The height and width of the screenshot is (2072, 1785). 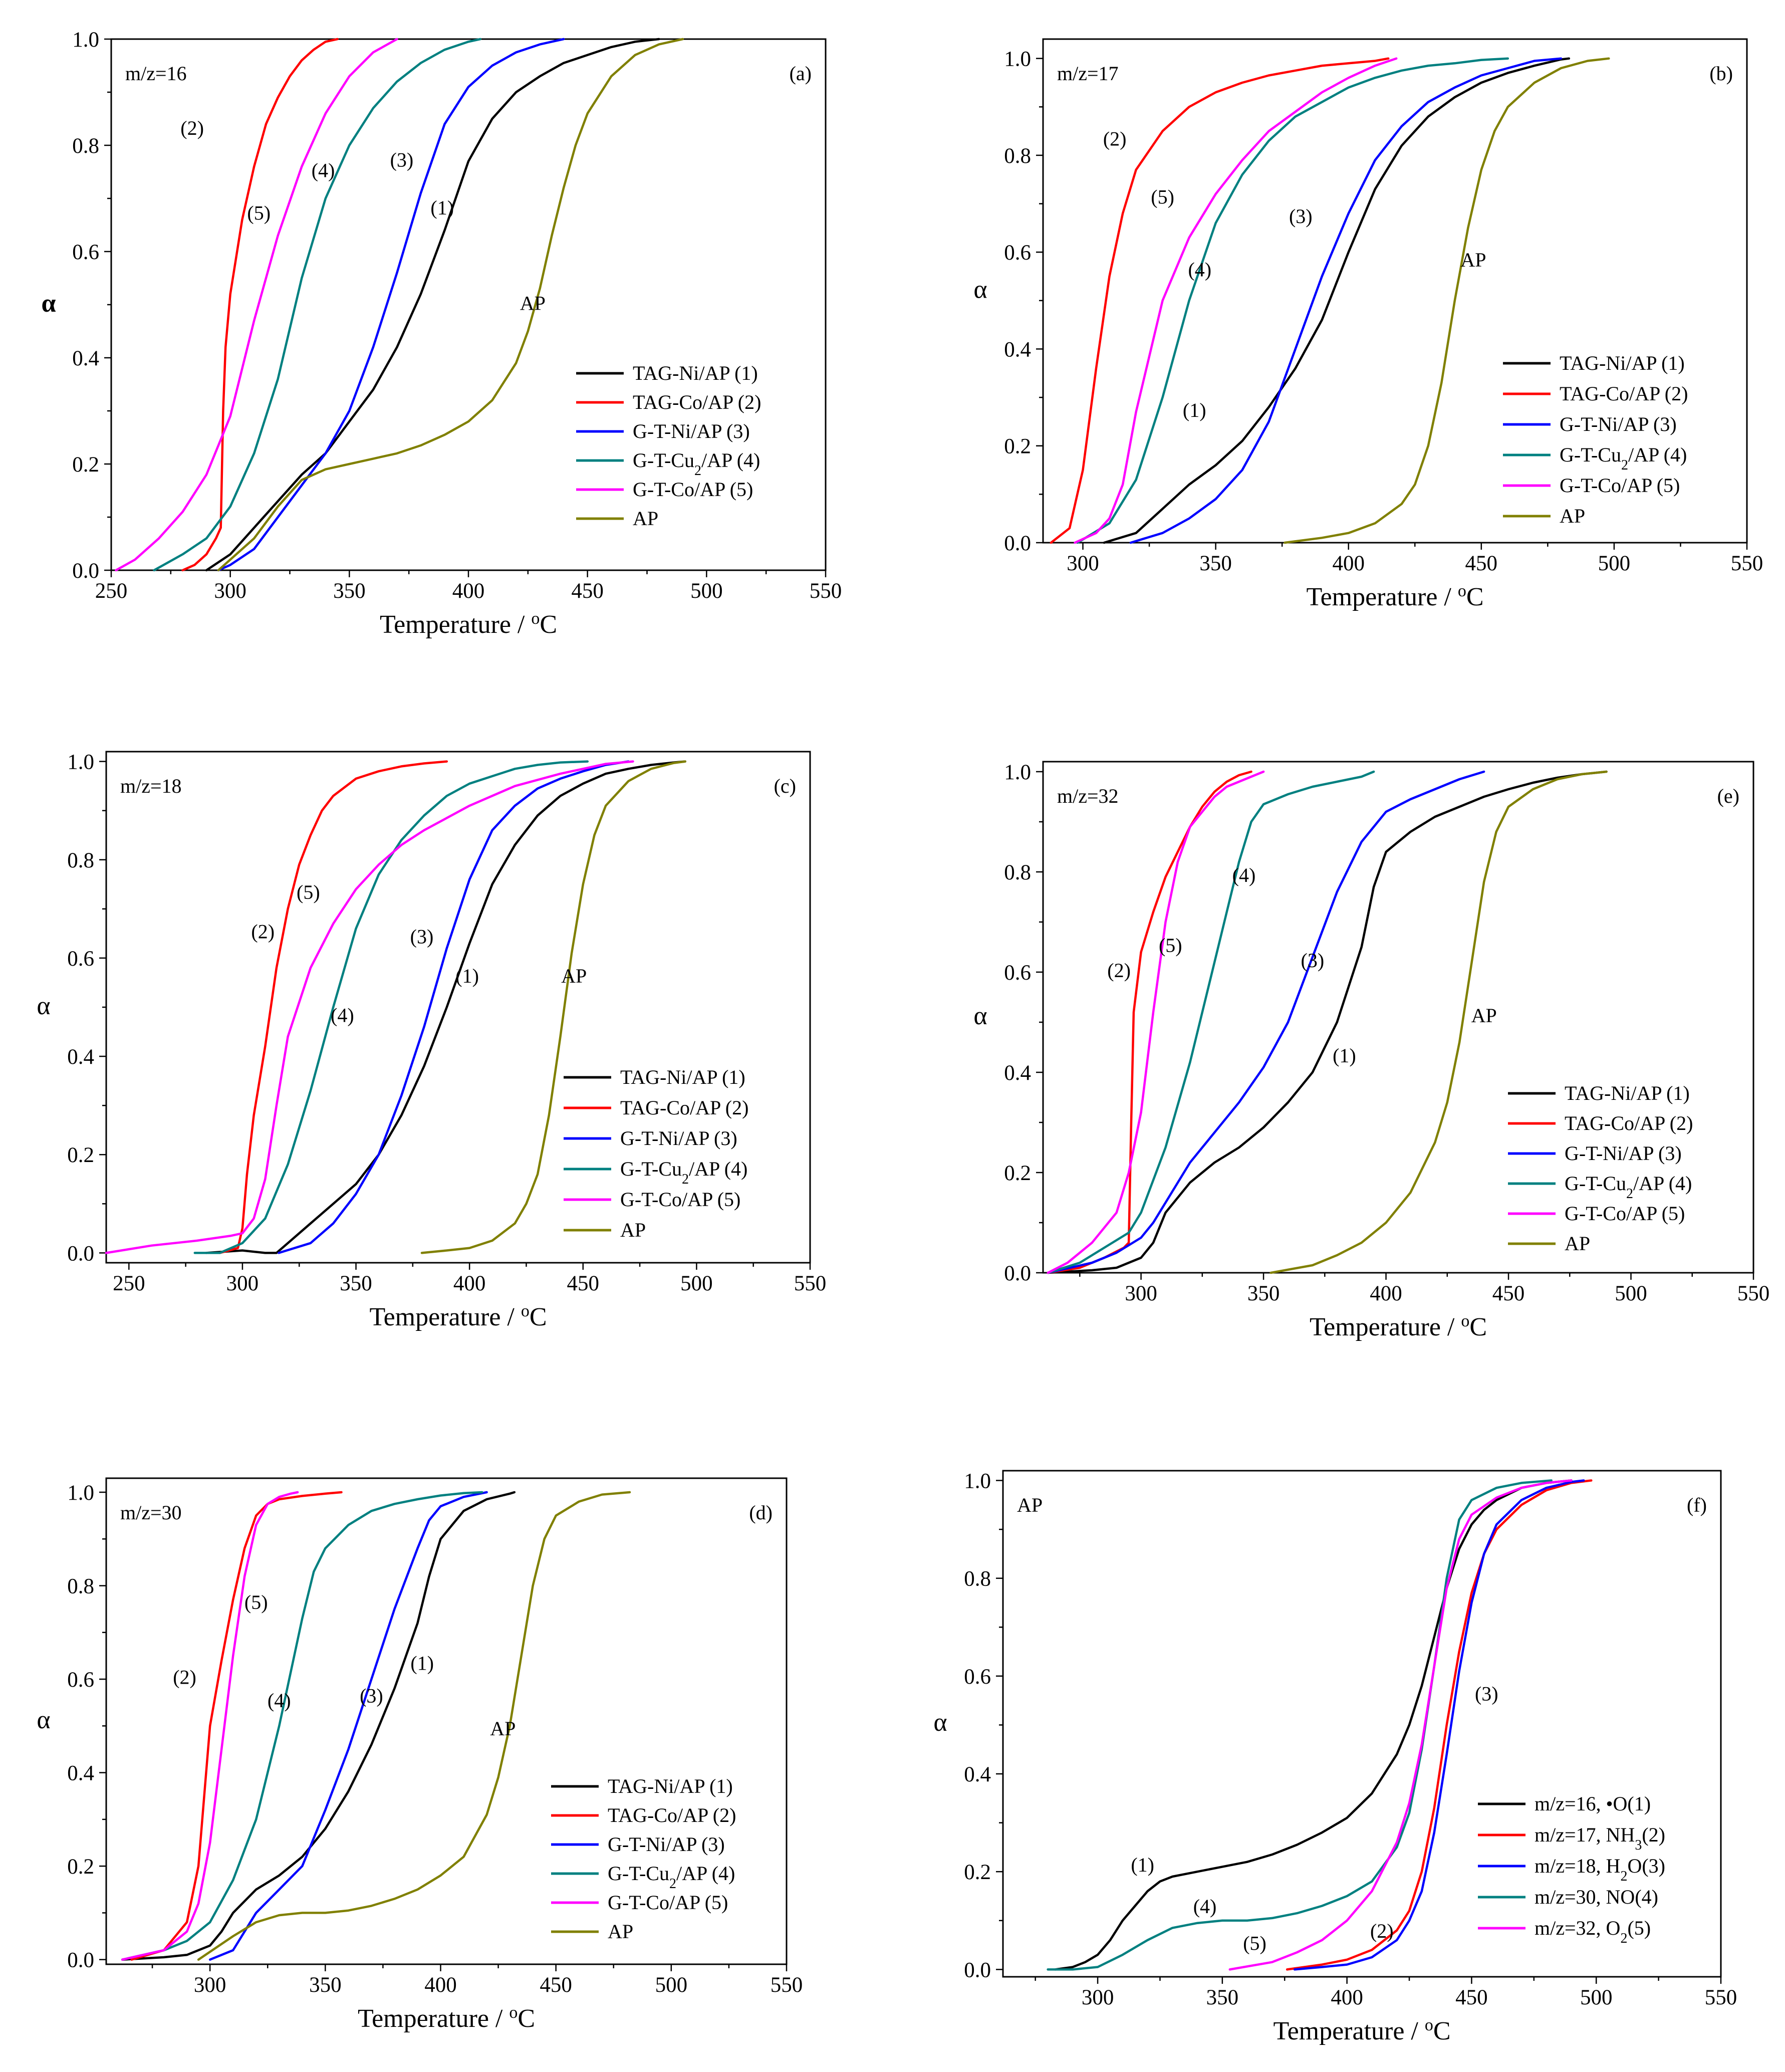 I want to click on legend-label-text: G-T-Co/AP (5), so click(x=1620, y=485).